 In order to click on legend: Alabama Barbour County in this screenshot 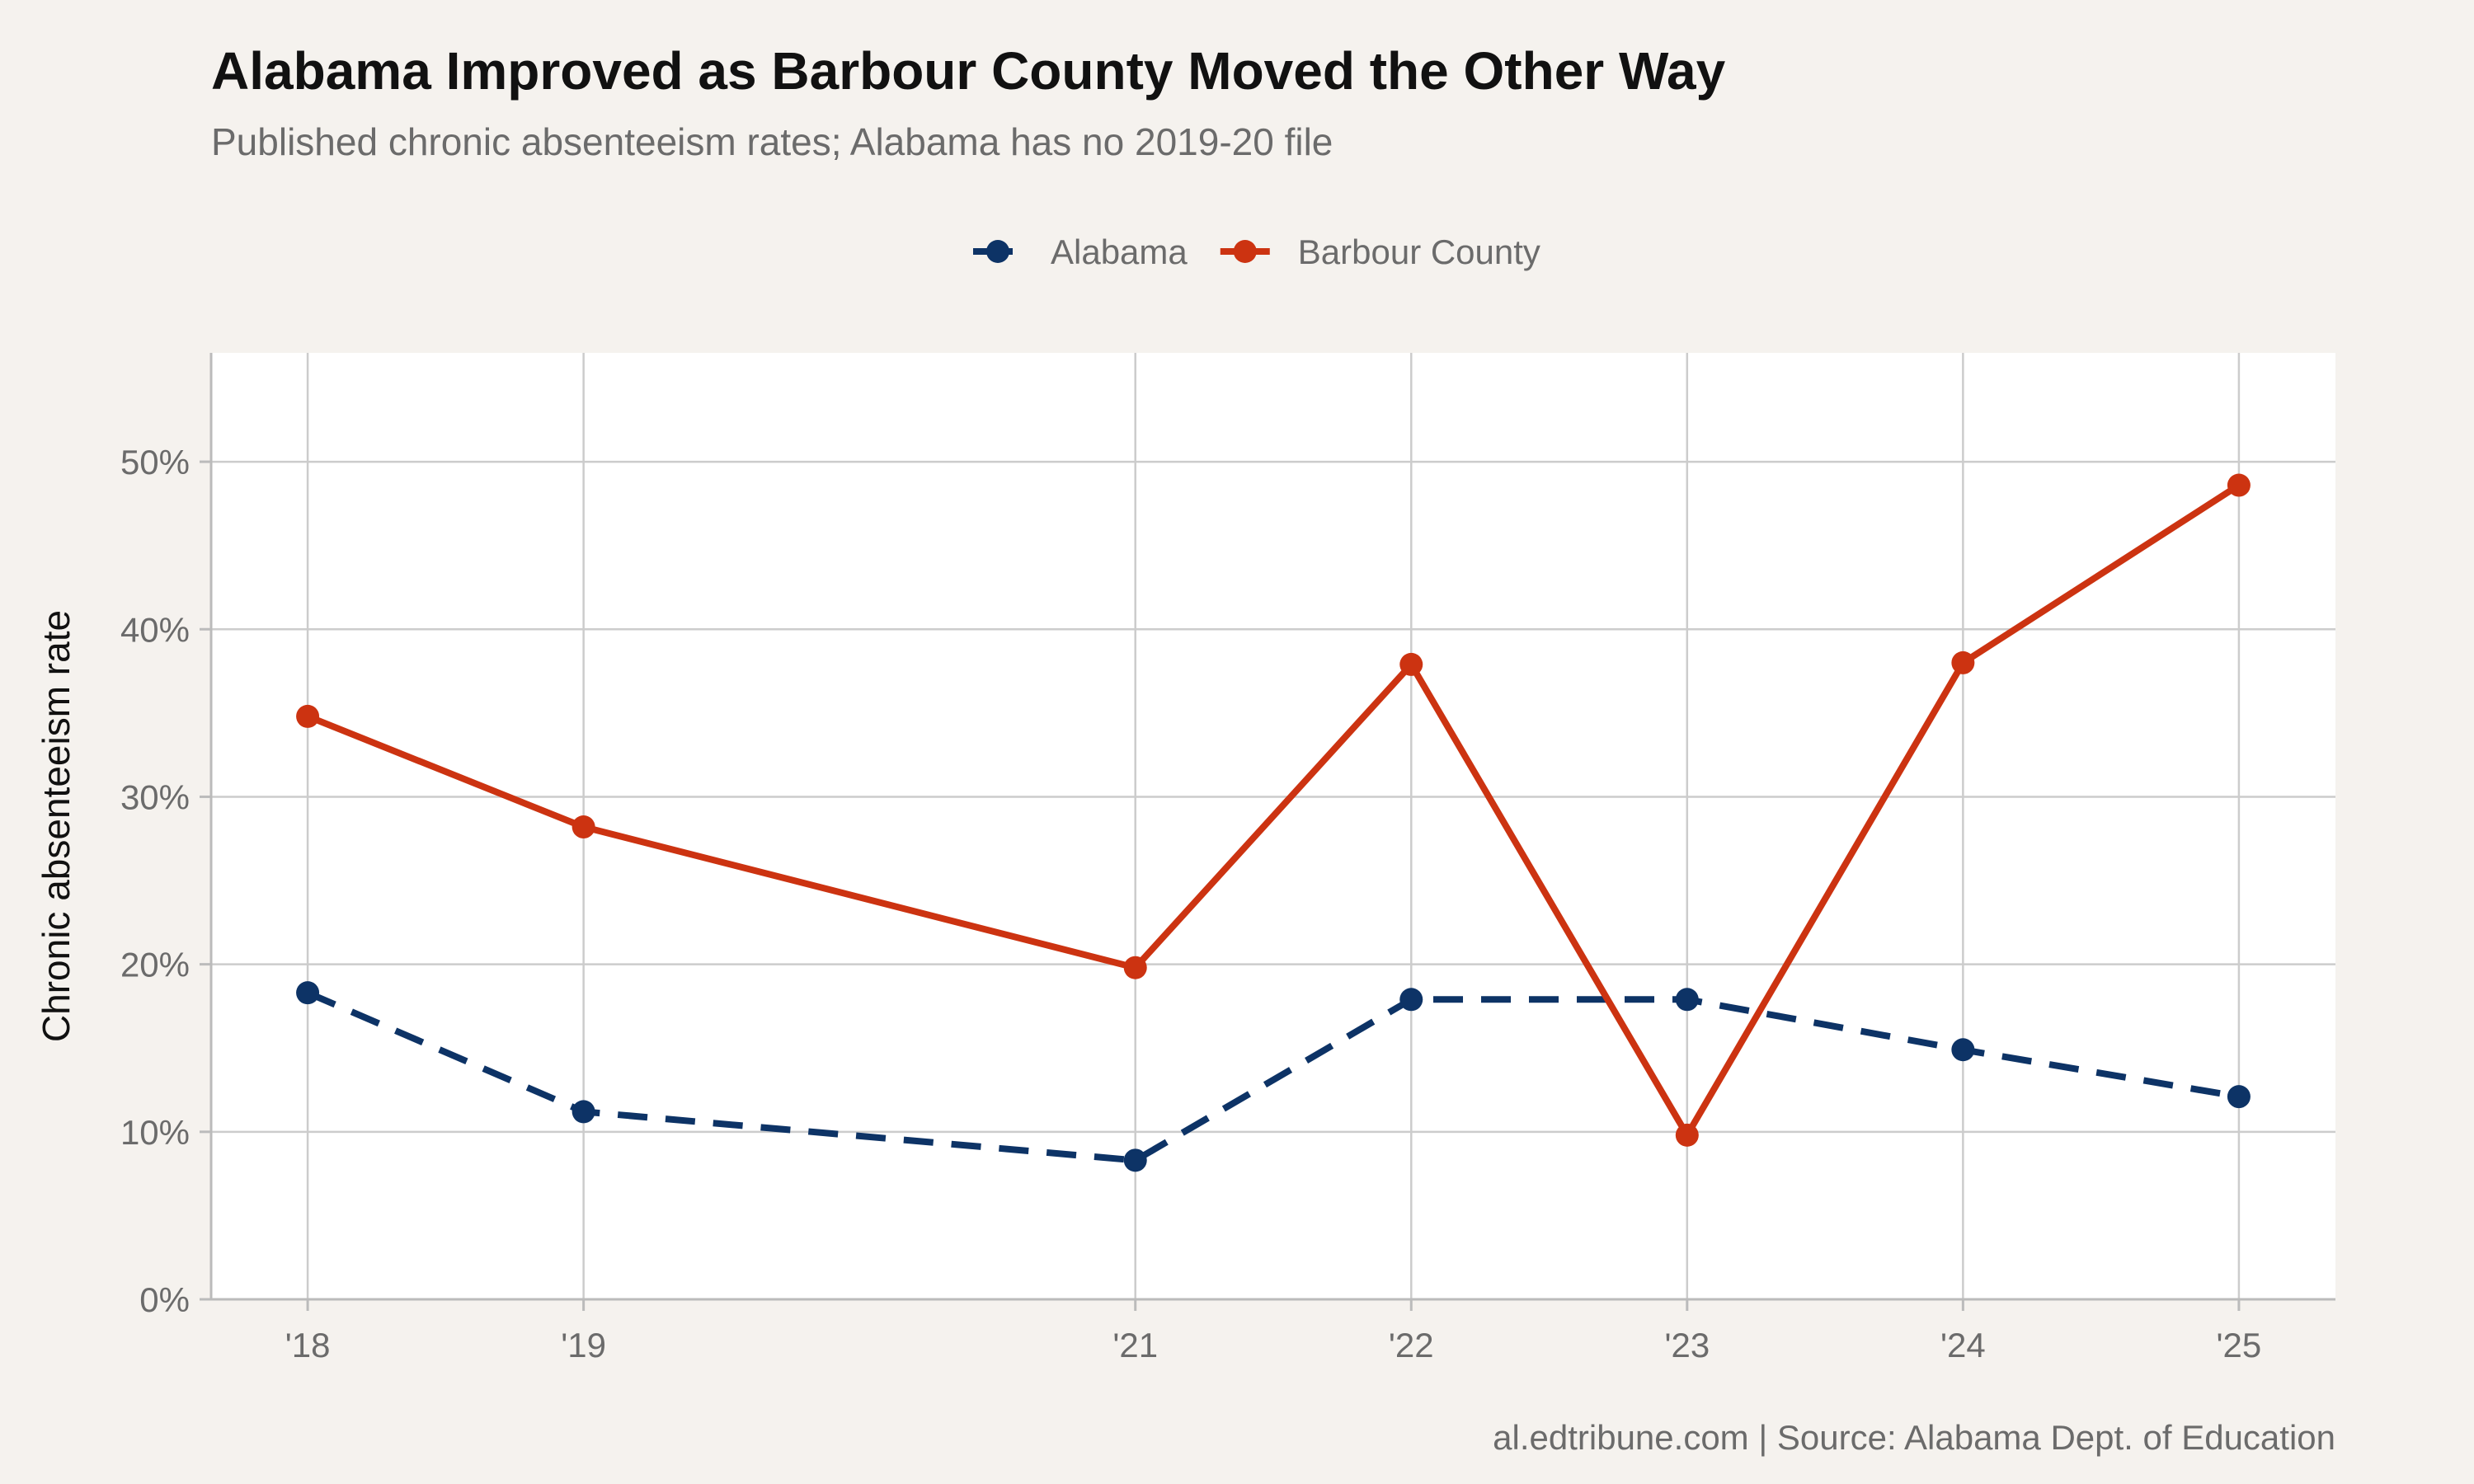, I will do `click(1256, 251)`.